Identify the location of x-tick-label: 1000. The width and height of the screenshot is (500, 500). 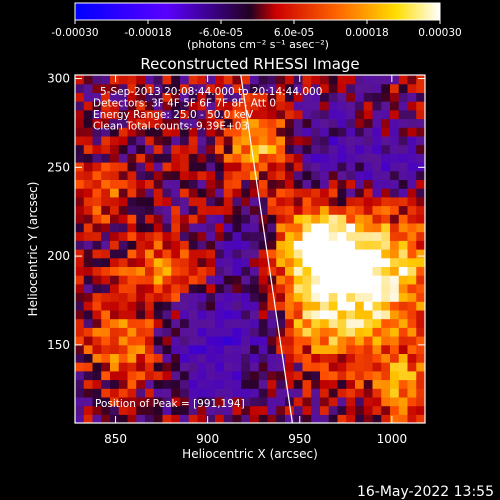
(392, 439).